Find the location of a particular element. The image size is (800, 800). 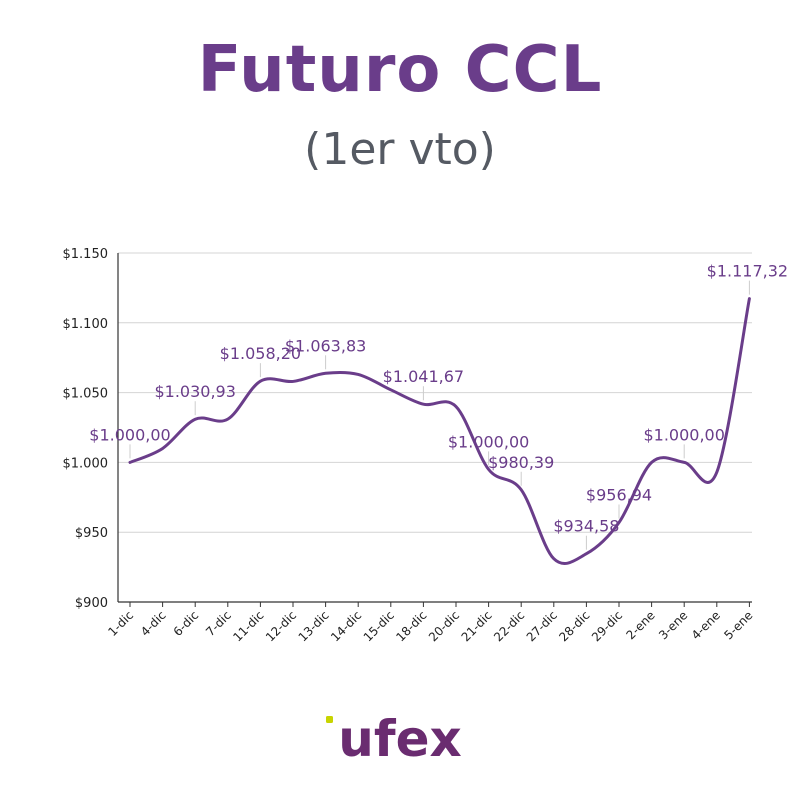

x-tick-label: 4-dic is located at coordinates (153, 623).